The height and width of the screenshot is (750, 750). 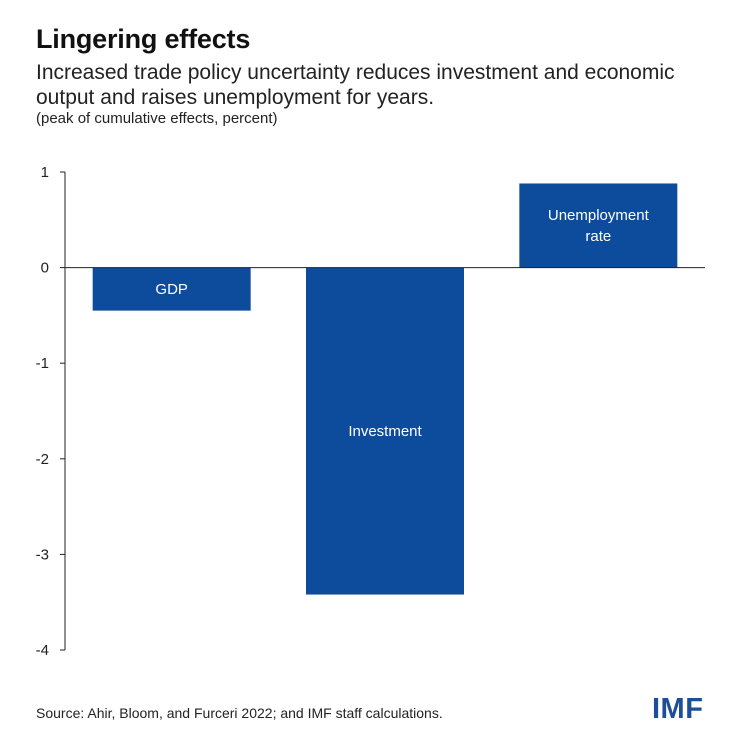 What do you see at coordinates (598, 225) in the screenshot?
I see `bar-unemployment-rate` at bounding box center [598, 225].